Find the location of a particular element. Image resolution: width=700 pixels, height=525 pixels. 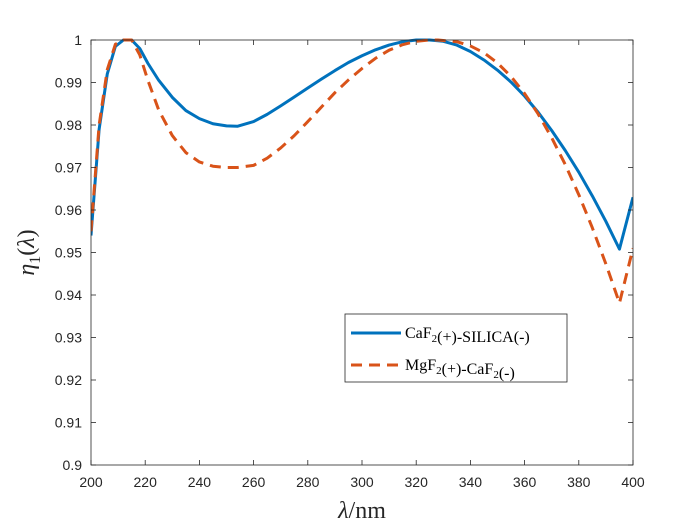

legend: CaF2(+)-SILICA(-) MgF2(+)-CaF2(-) is located at coordinates (456, 348).